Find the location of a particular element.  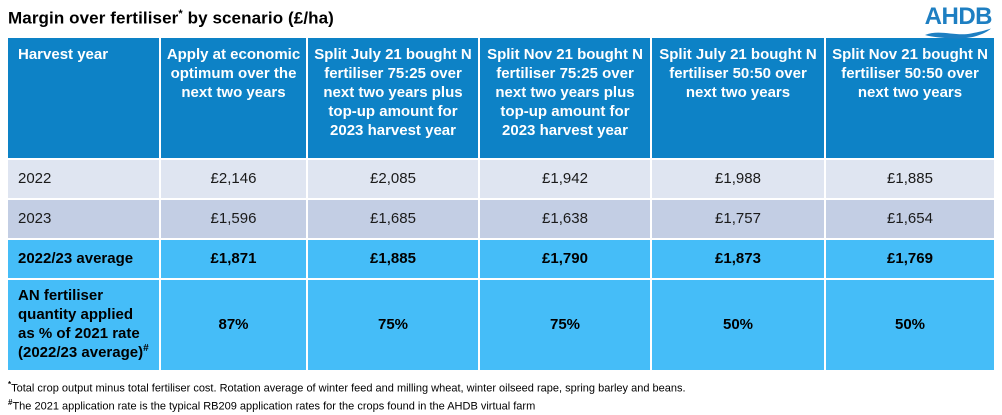

value-cell: £1,596 is located at coordinates (233, 219).